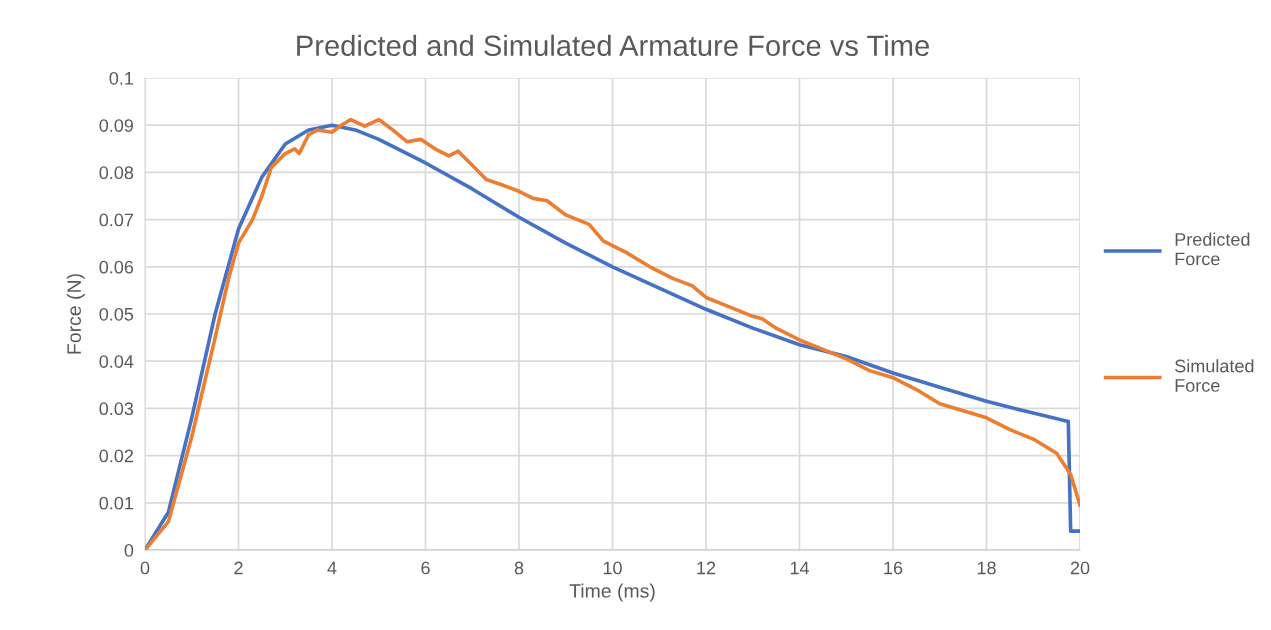  I want to click on x-tick-label: 14, so click(800, 568).